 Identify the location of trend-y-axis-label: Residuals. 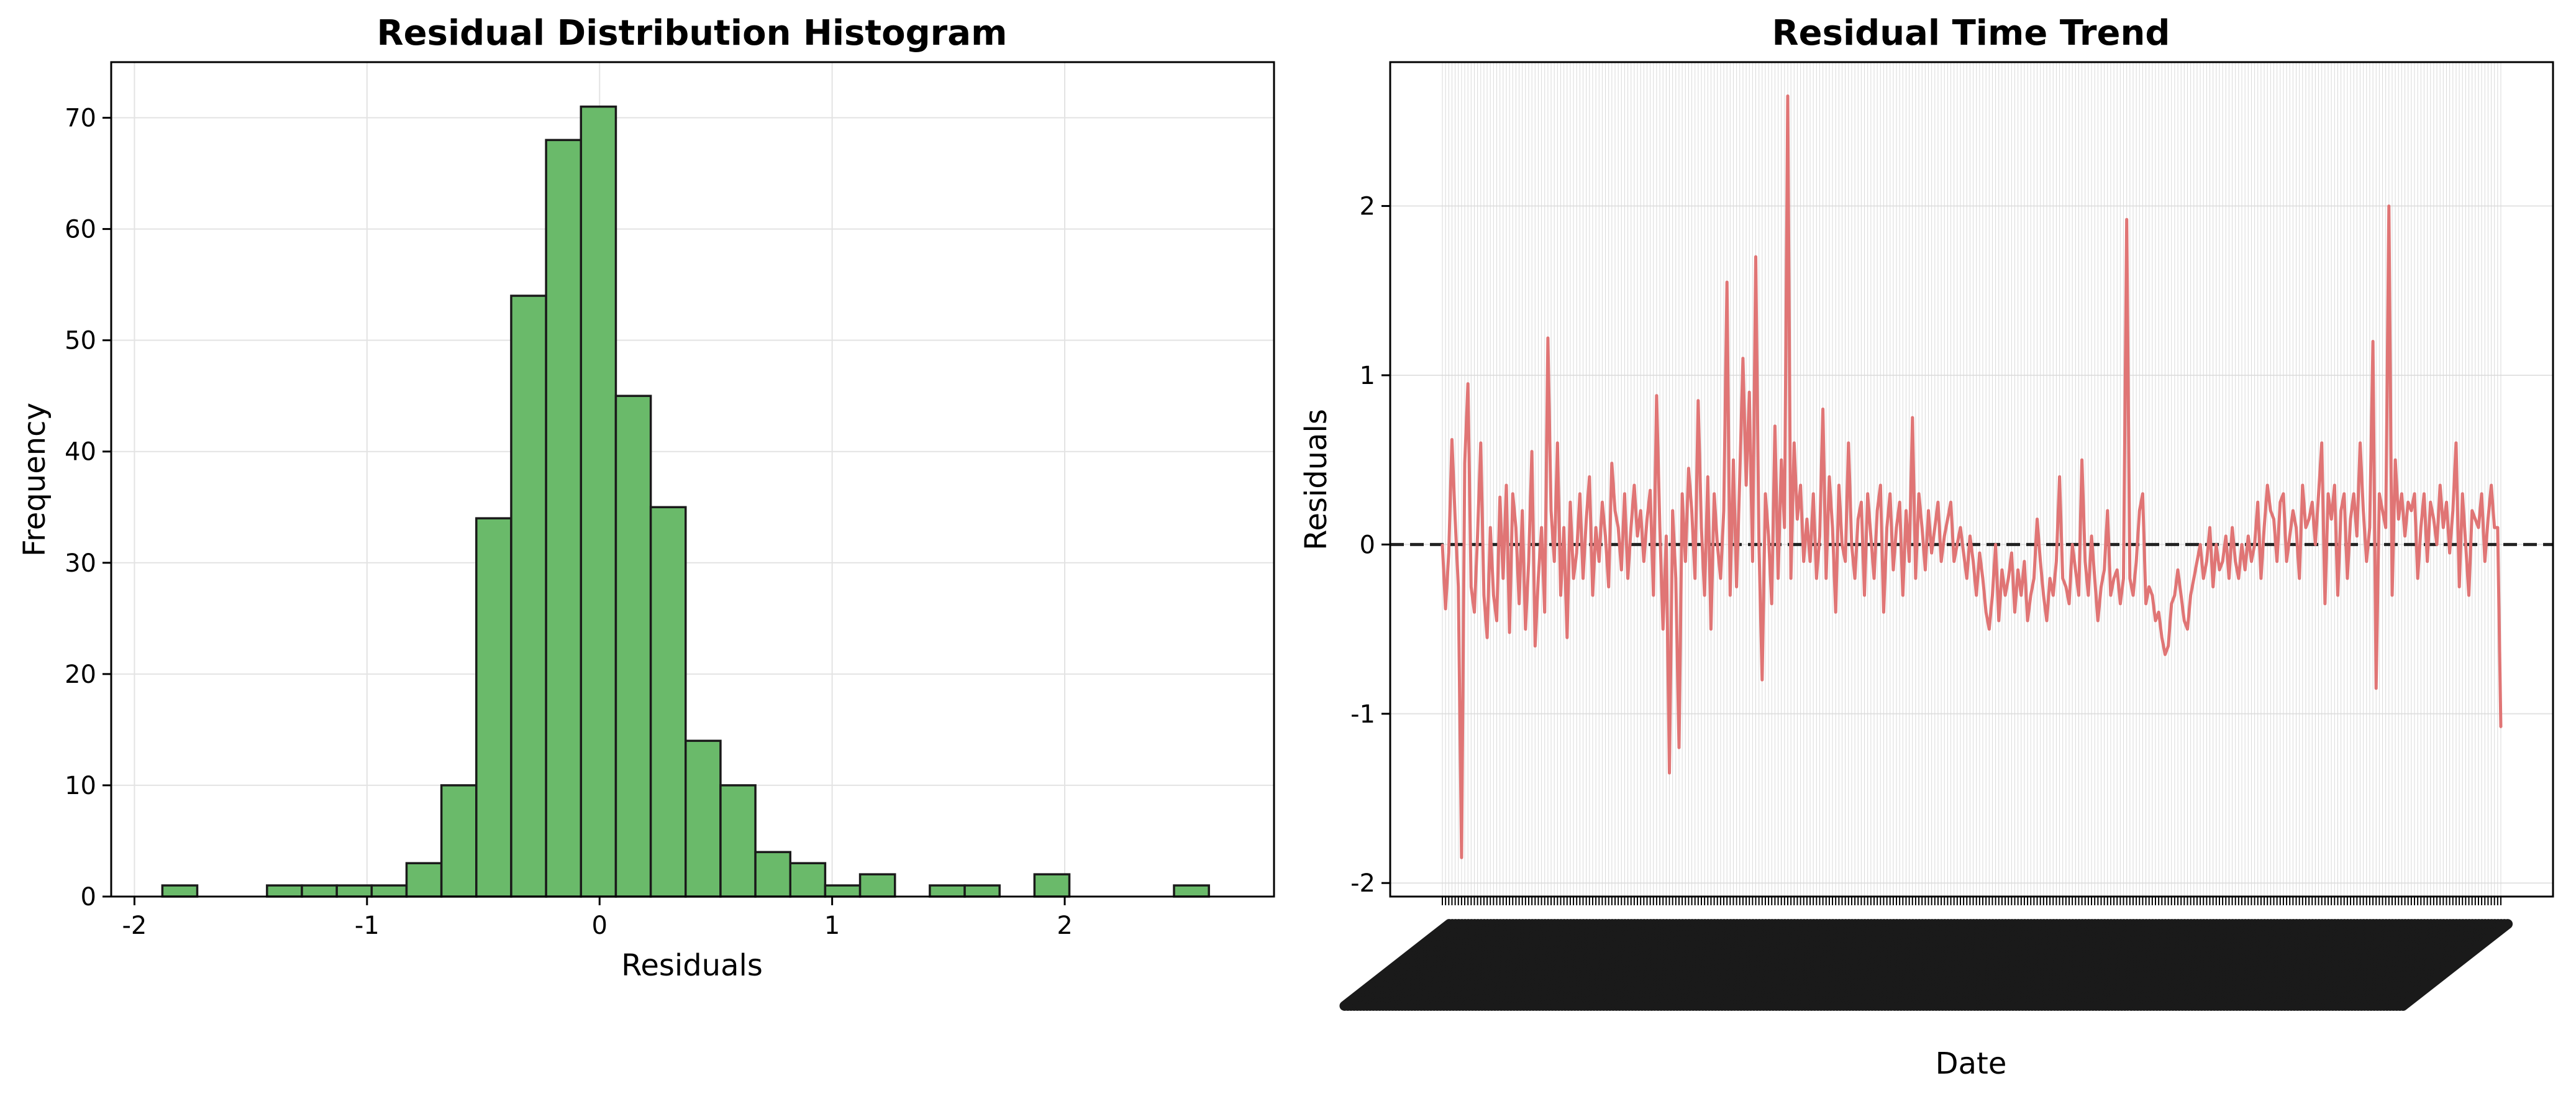
(1316, 479).